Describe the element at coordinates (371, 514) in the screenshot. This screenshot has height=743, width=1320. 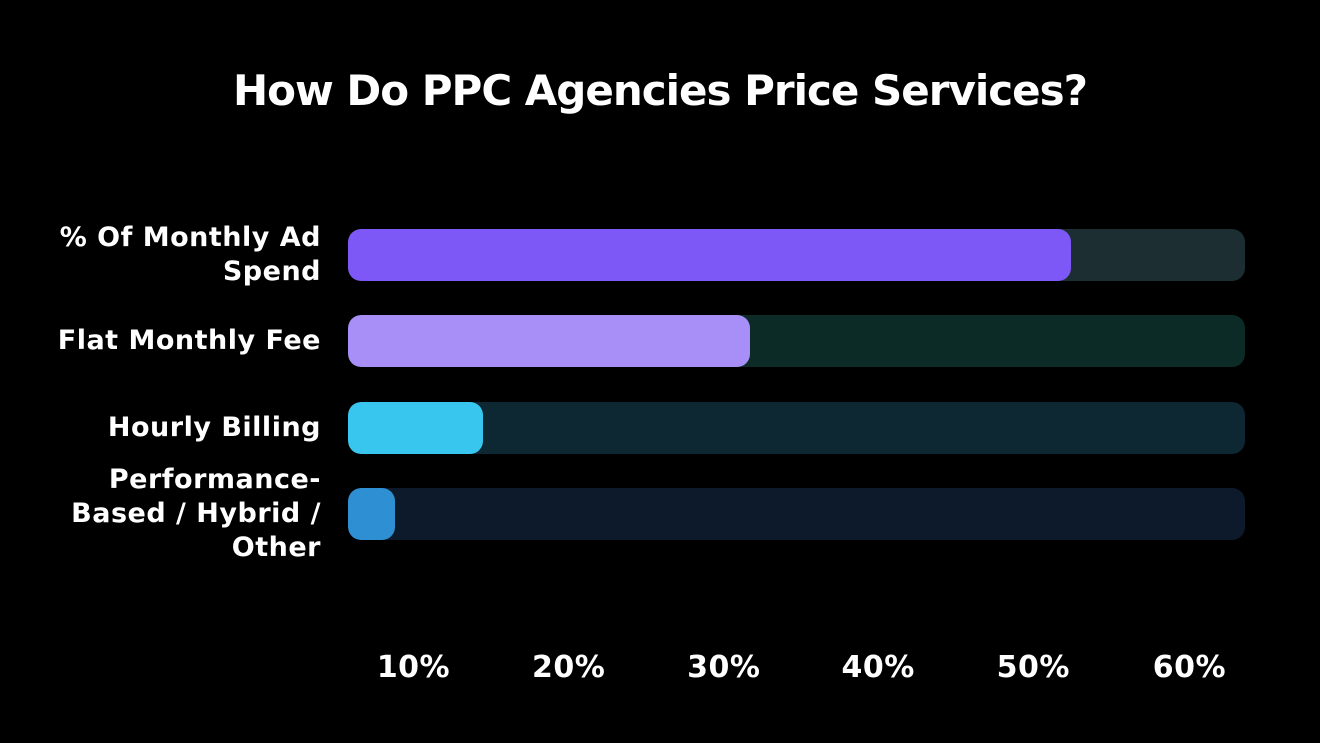
I see `bar-fill-performance-based-hybrid-other` at that location.